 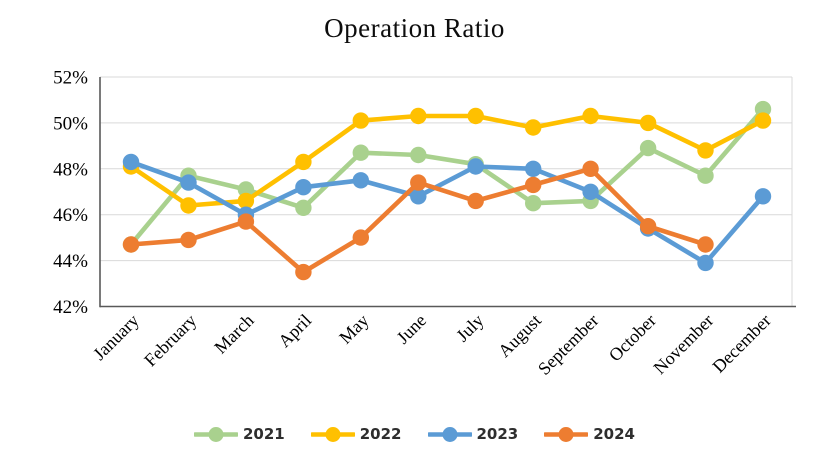 What do you see at coordinates (568, 344) in the screenshot?
I see `x-tick-label: September` at bounding box center [568, 344].